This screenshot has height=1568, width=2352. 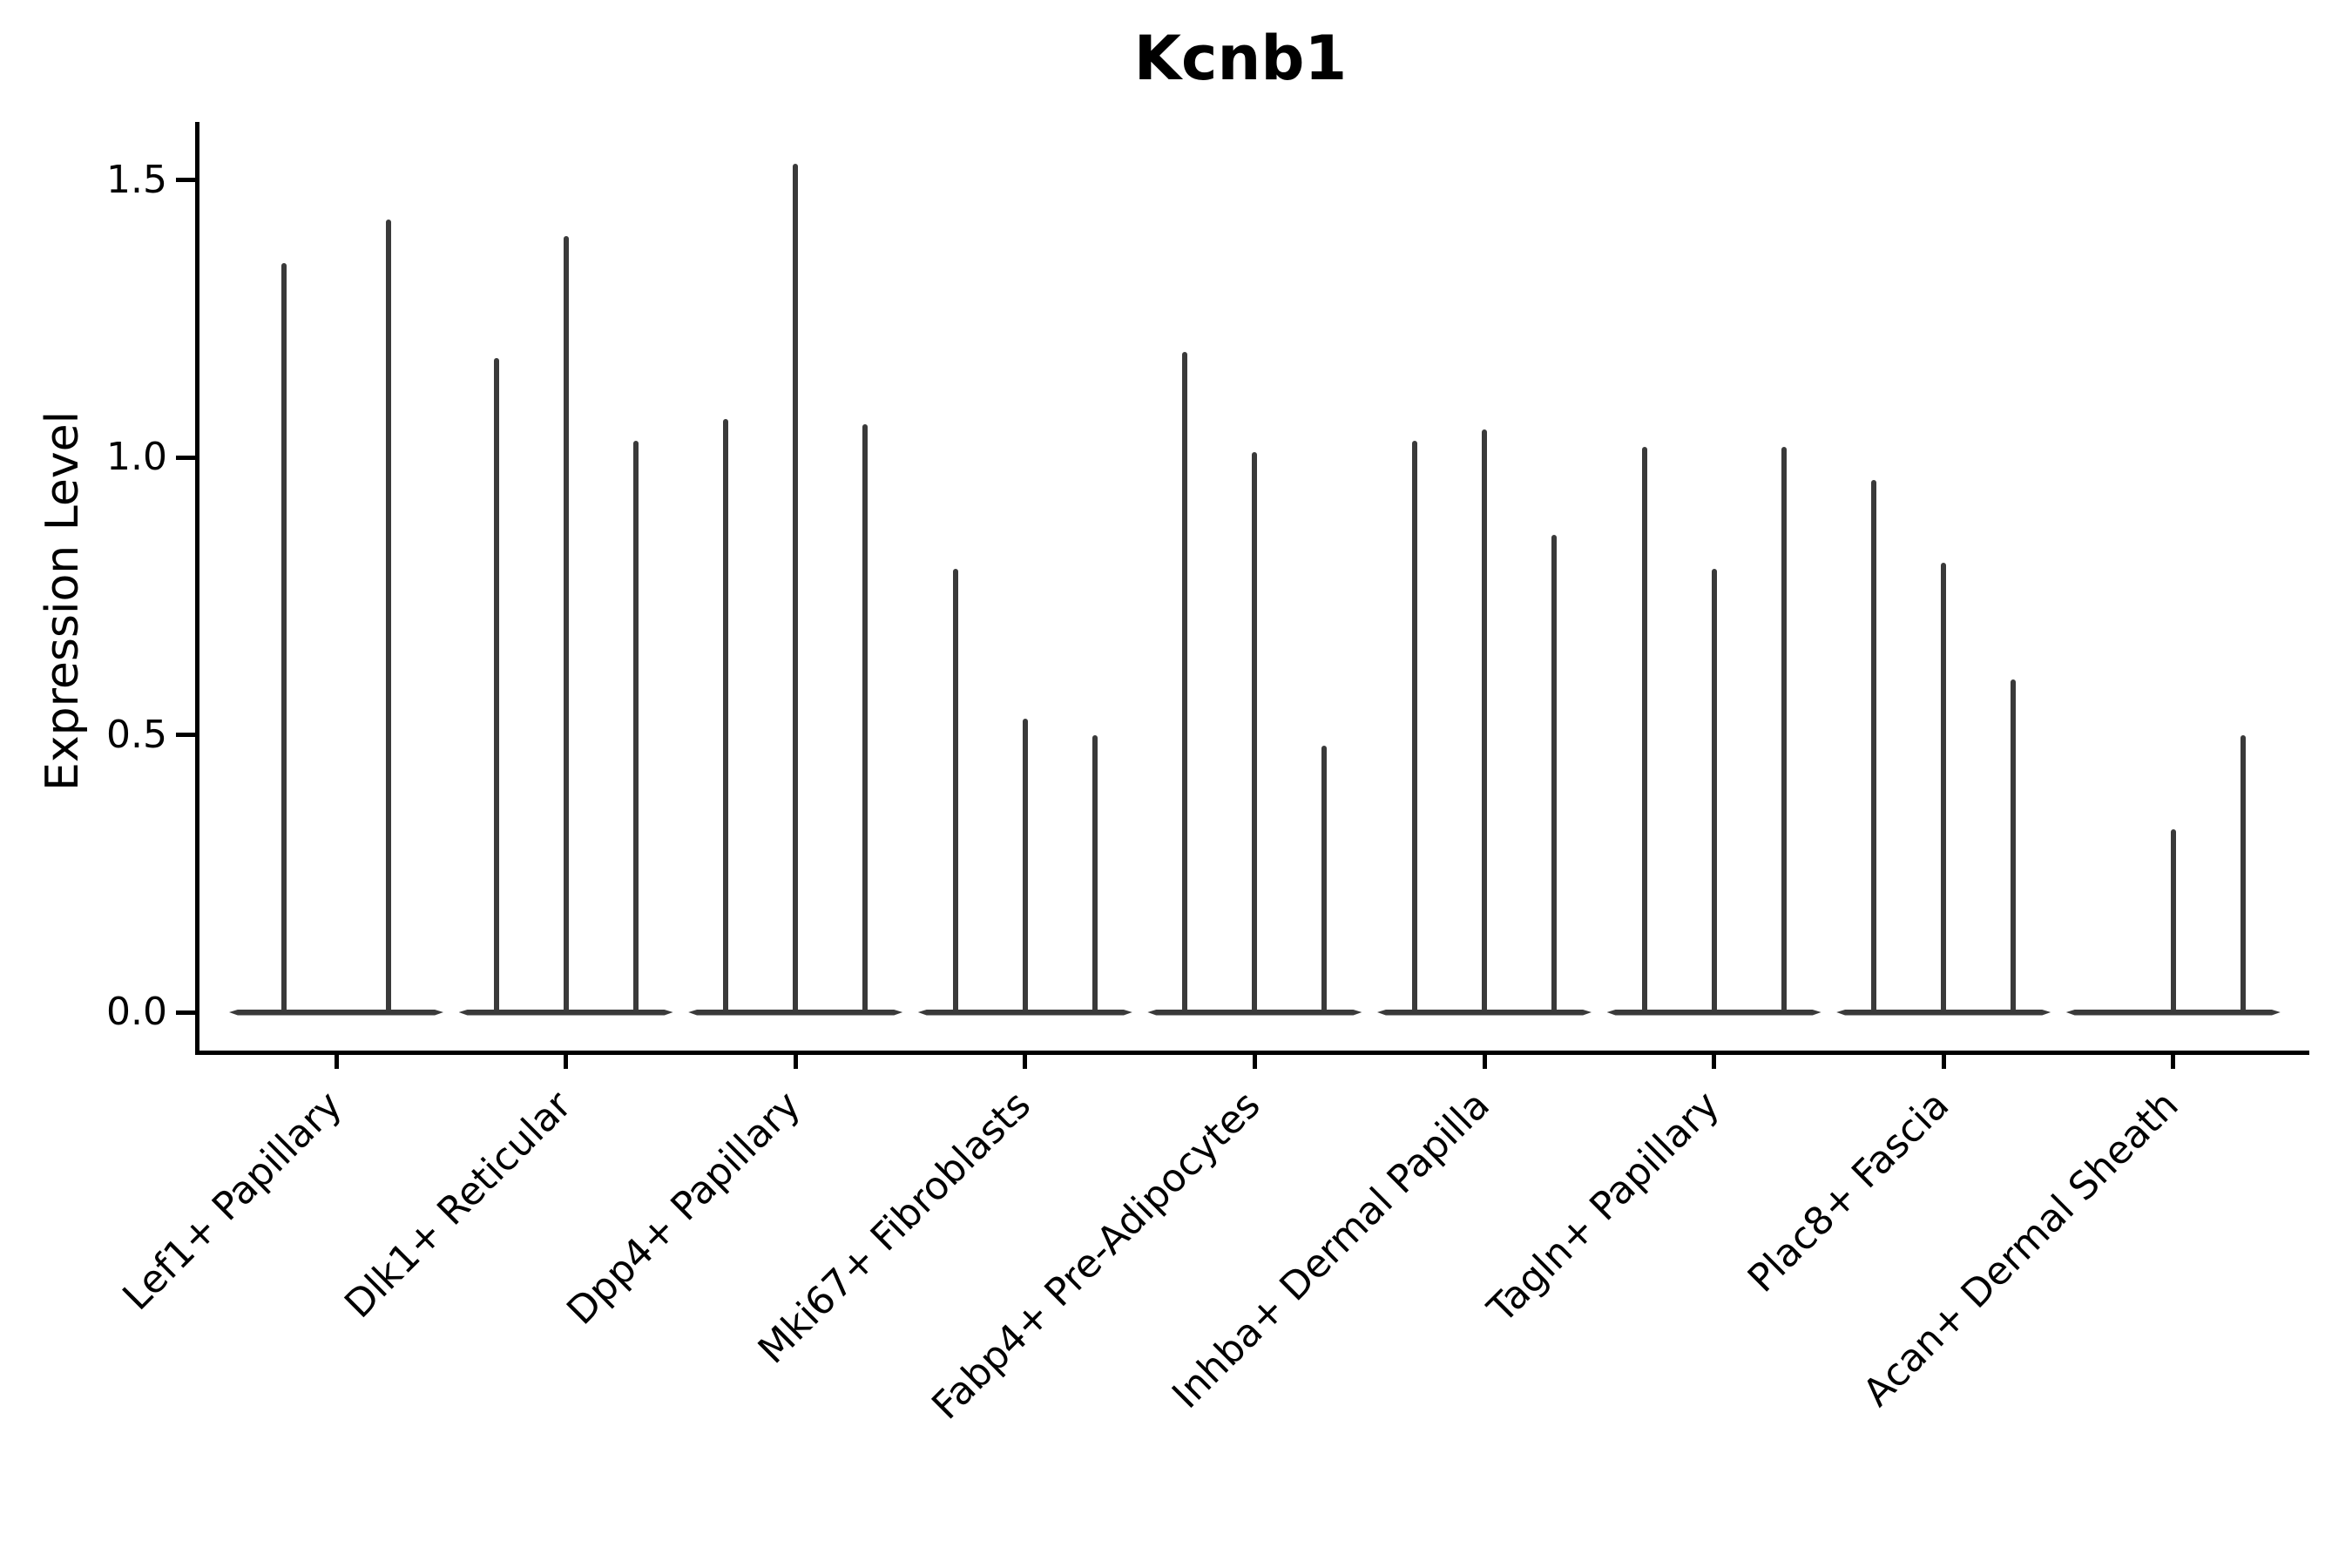 I want to click on y-tick-label: 0.5, so click(x=136, y=734).